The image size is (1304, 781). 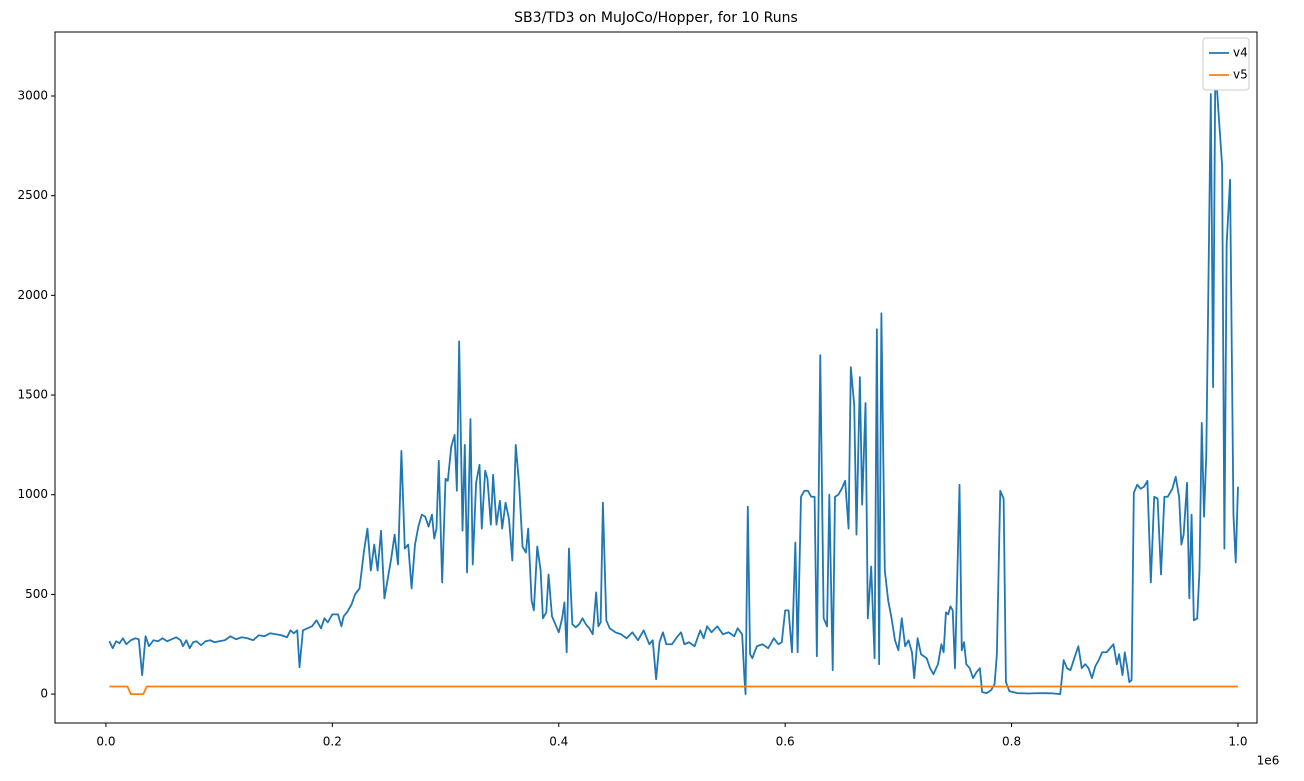 I want to click on y-tick-label: 500, so click(x=36, y=594).